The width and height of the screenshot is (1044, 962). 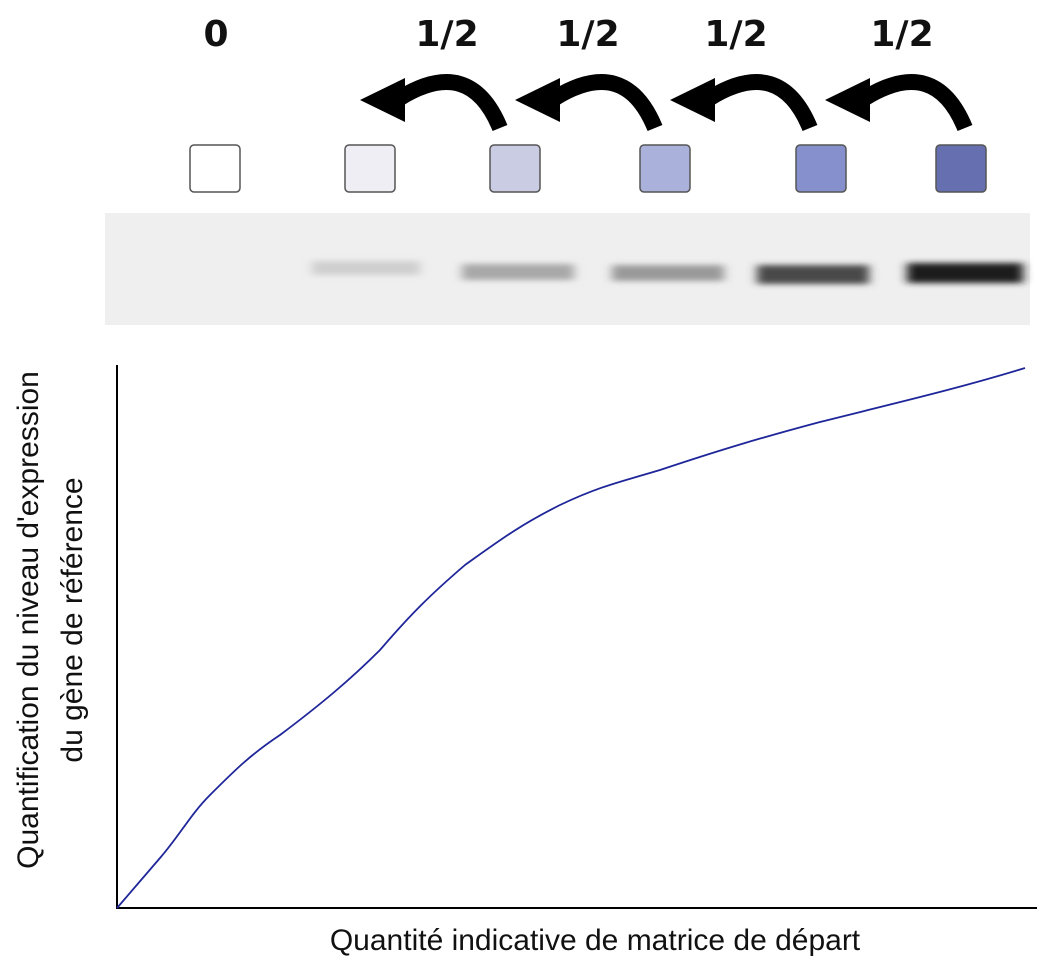 What do you see at coordinates (588, 168) in the screenshot?
I see `tubes` at bounding box center [588, 168].